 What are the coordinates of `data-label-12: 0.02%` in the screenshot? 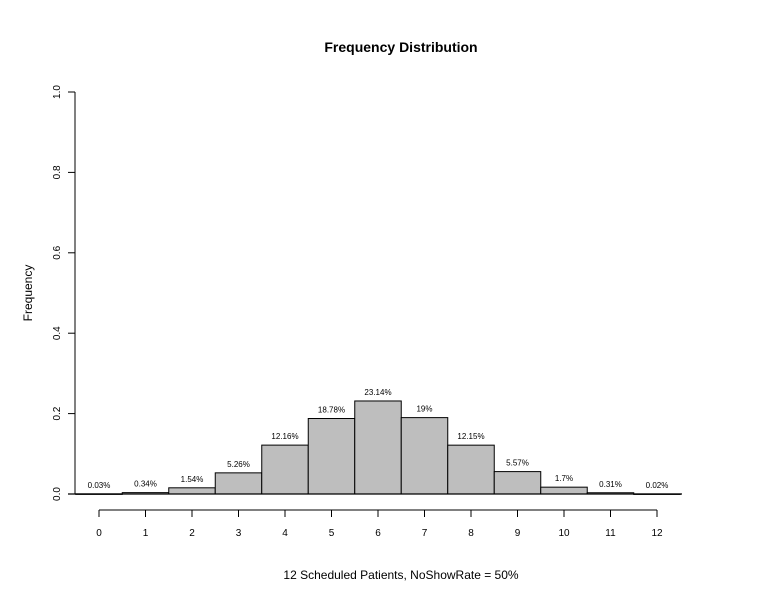 It's located at (657, 485).